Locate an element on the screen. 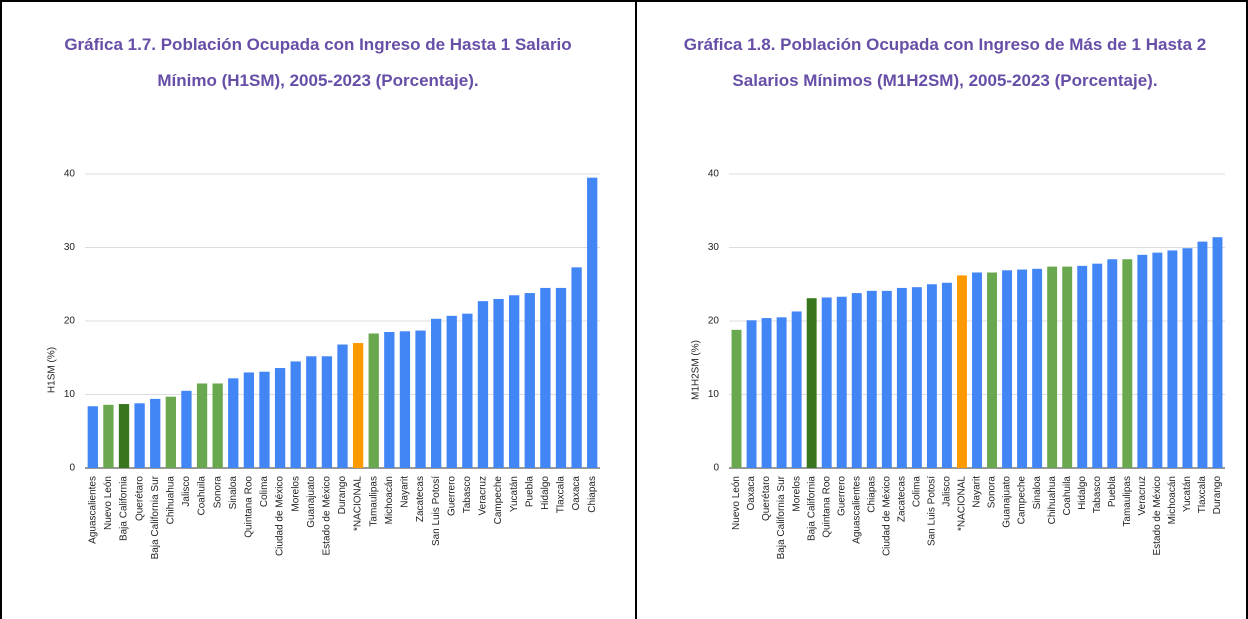 This screenshot has height=619, width=1248. y-tick-label: 40 is located at coordinates (714, 174).